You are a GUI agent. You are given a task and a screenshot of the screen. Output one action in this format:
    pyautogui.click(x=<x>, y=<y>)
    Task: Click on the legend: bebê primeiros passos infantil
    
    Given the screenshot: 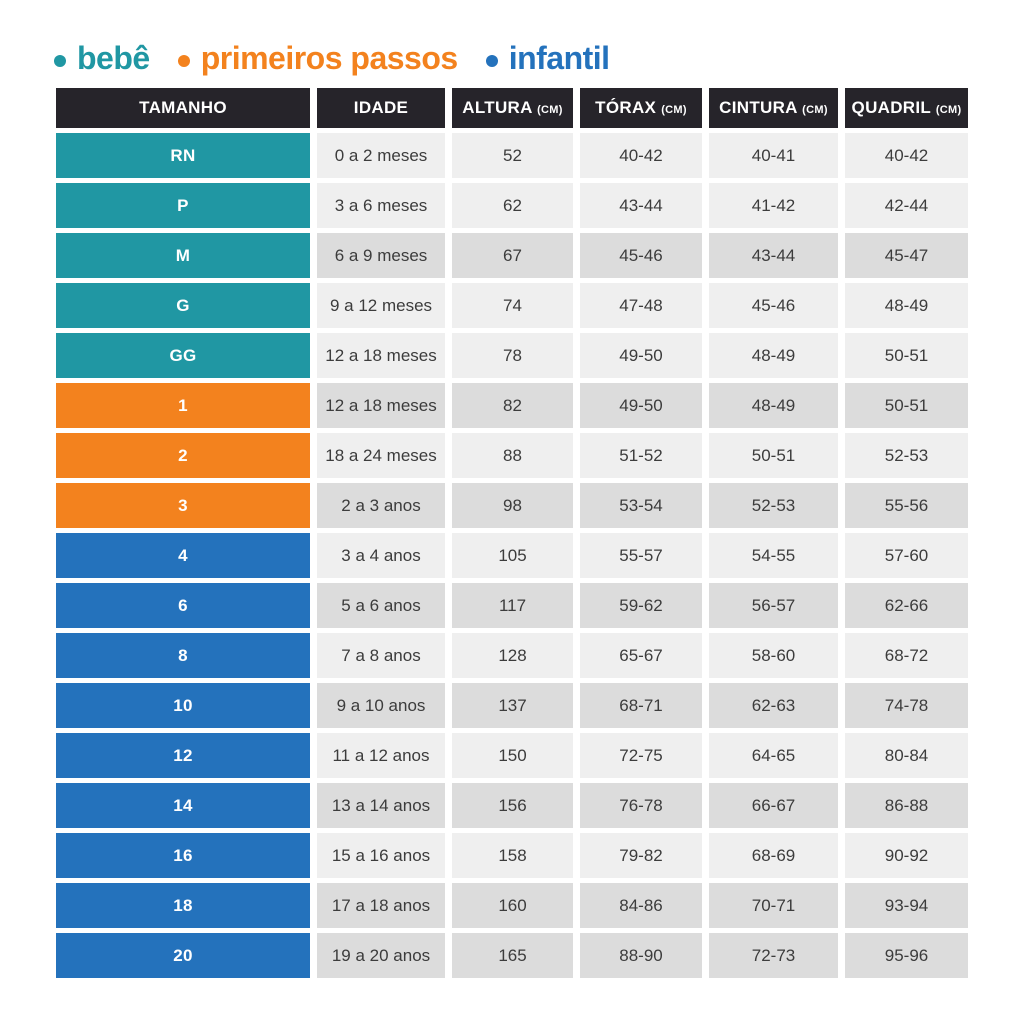 What is the action you would take?
    pyautogui.click(x=332, y=58)
    